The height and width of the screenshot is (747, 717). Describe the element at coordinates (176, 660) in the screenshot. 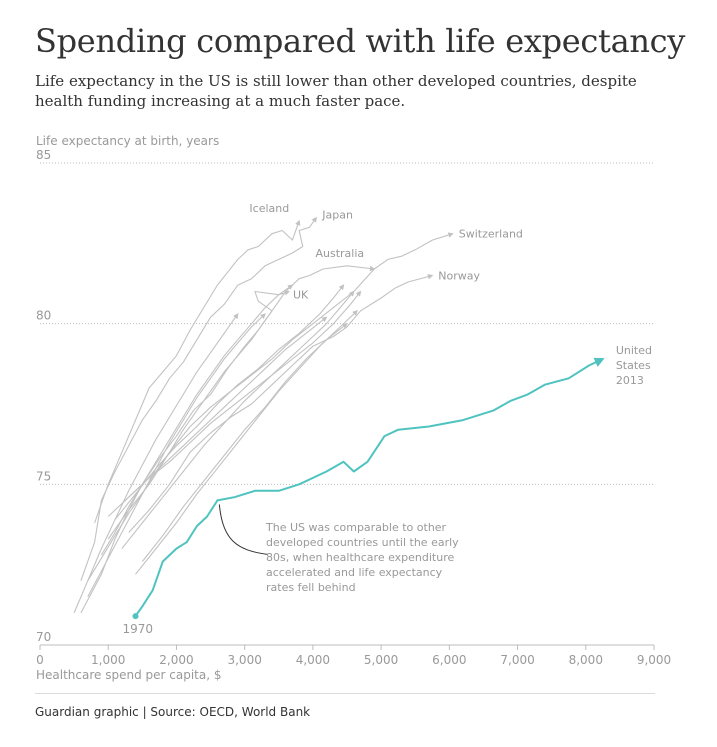

I see `x-tick-label: 2,000` at that location.